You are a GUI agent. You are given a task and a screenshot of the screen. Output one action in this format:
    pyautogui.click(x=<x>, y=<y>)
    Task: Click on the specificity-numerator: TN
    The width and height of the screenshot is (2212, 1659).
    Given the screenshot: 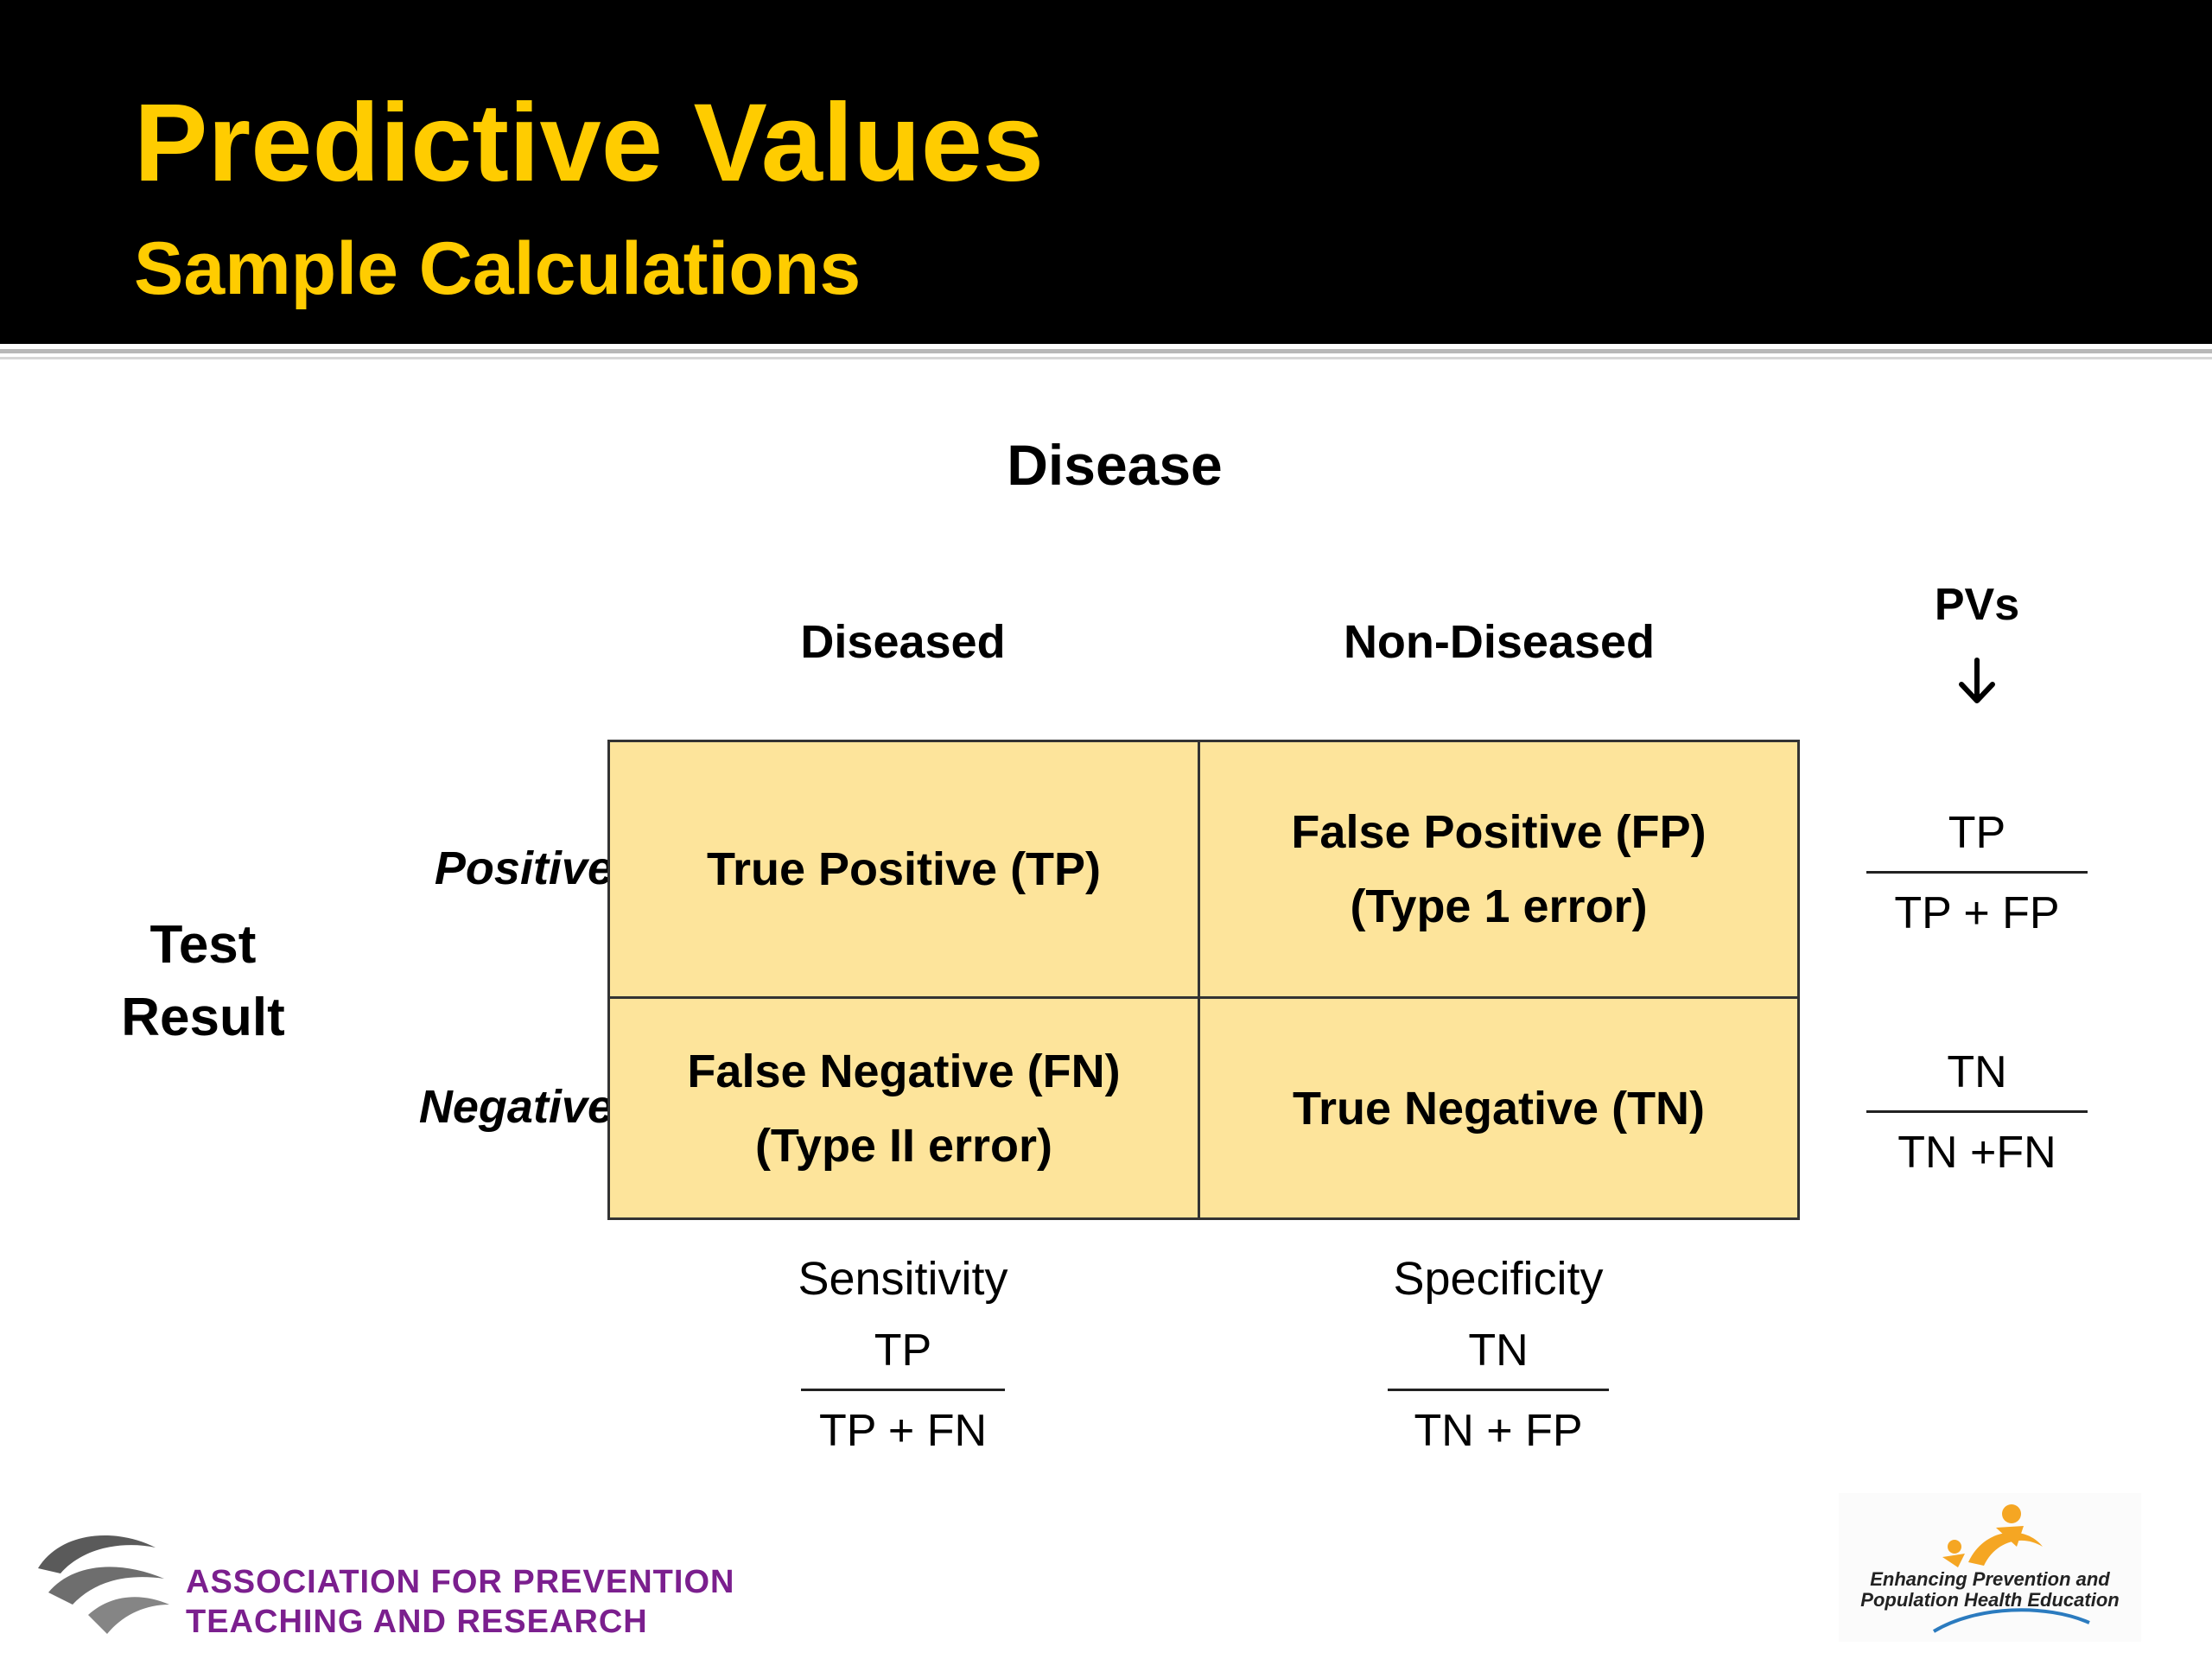 What is the action you would take?
    pyautogui.click(x=1498, y=1350)
    